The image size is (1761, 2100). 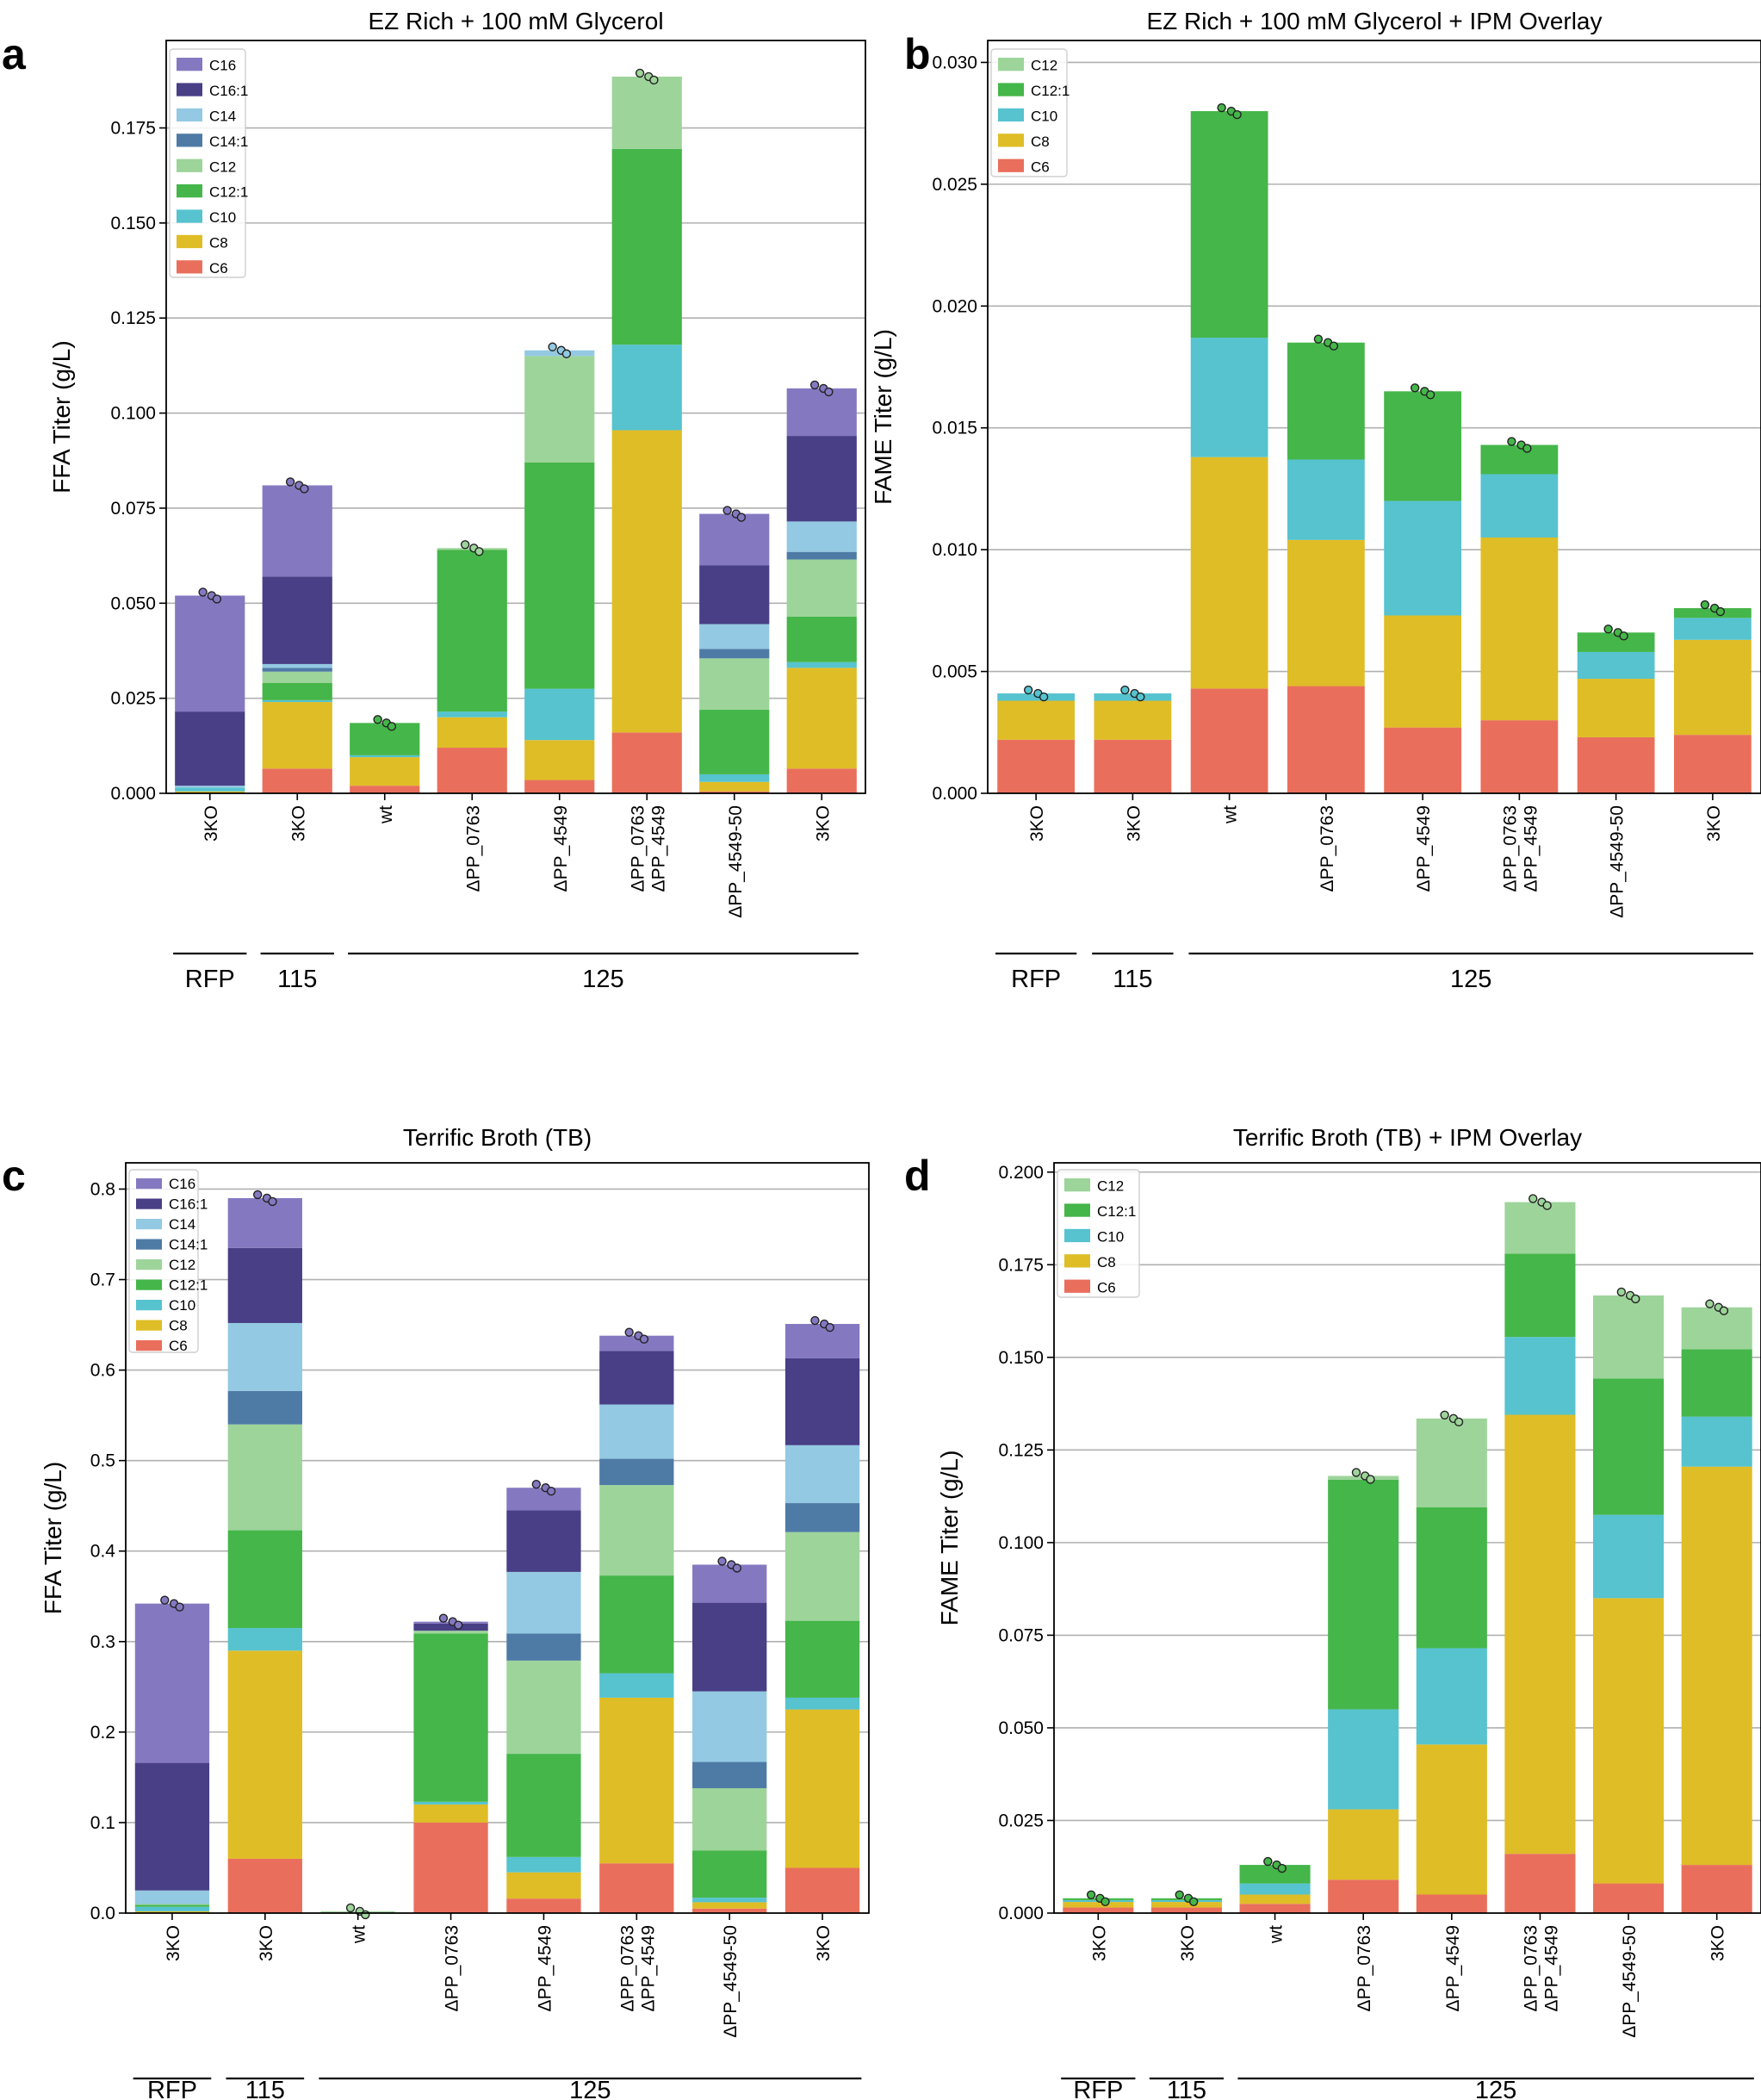 What do you see at coordinates (218, 268) in the screenshot?
I see `legend-label: C6` at bounding box center [218, 268].